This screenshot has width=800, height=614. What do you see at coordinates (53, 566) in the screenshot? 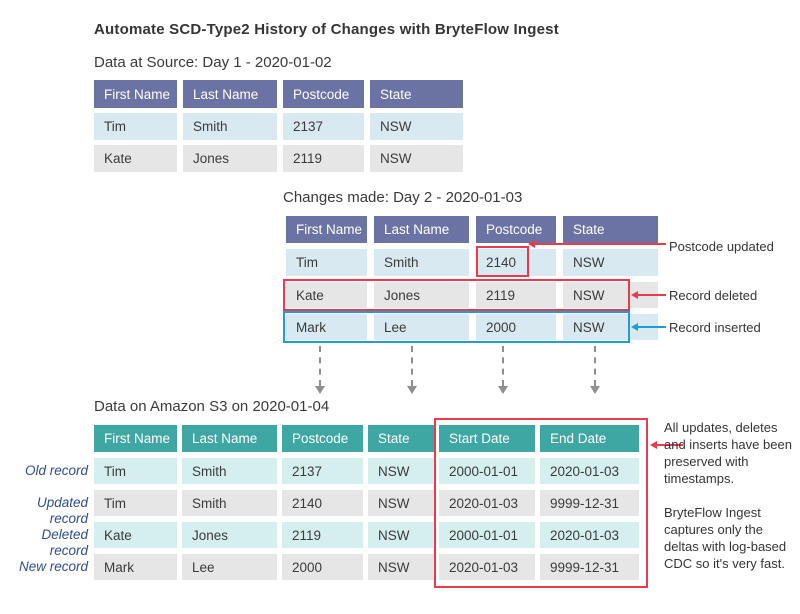
I see `row-label-new-record: New record` at bounding box center [53, 566].